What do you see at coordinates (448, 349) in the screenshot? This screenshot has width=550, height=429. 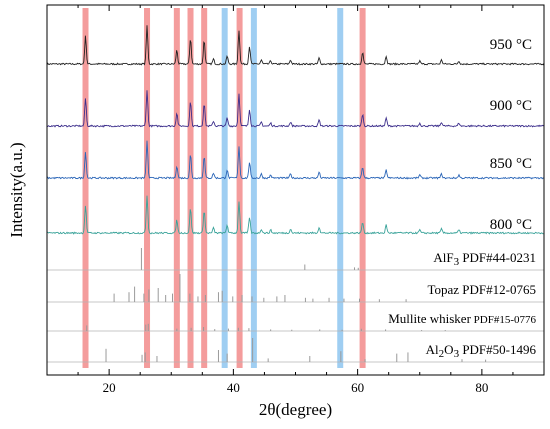 I see `reference-label-mid: O` at bounding box center [448, 349].